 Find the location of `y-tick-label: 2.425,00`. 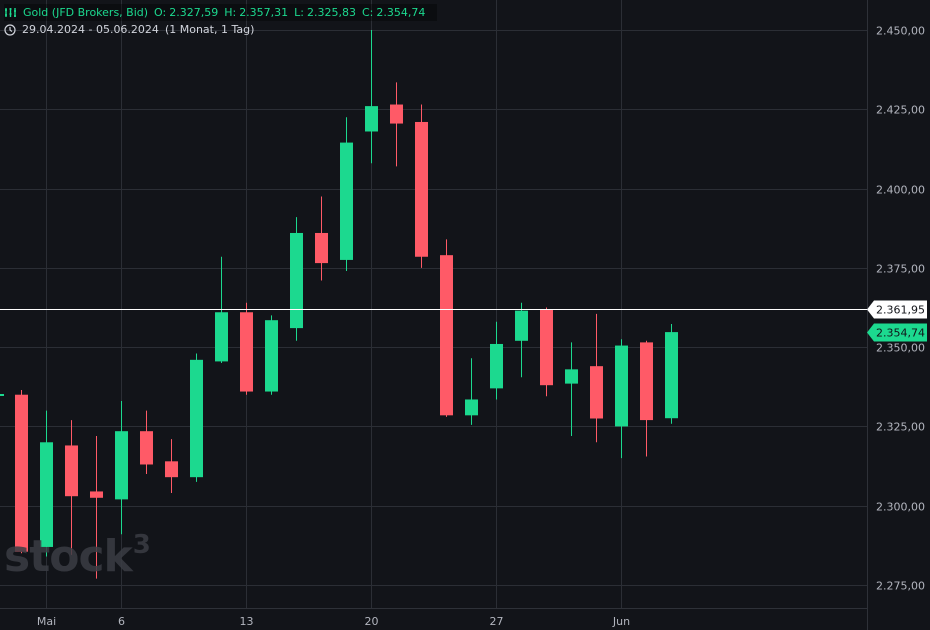

y-tick-label: 2.425,00 is located at coordinates (900, 110).